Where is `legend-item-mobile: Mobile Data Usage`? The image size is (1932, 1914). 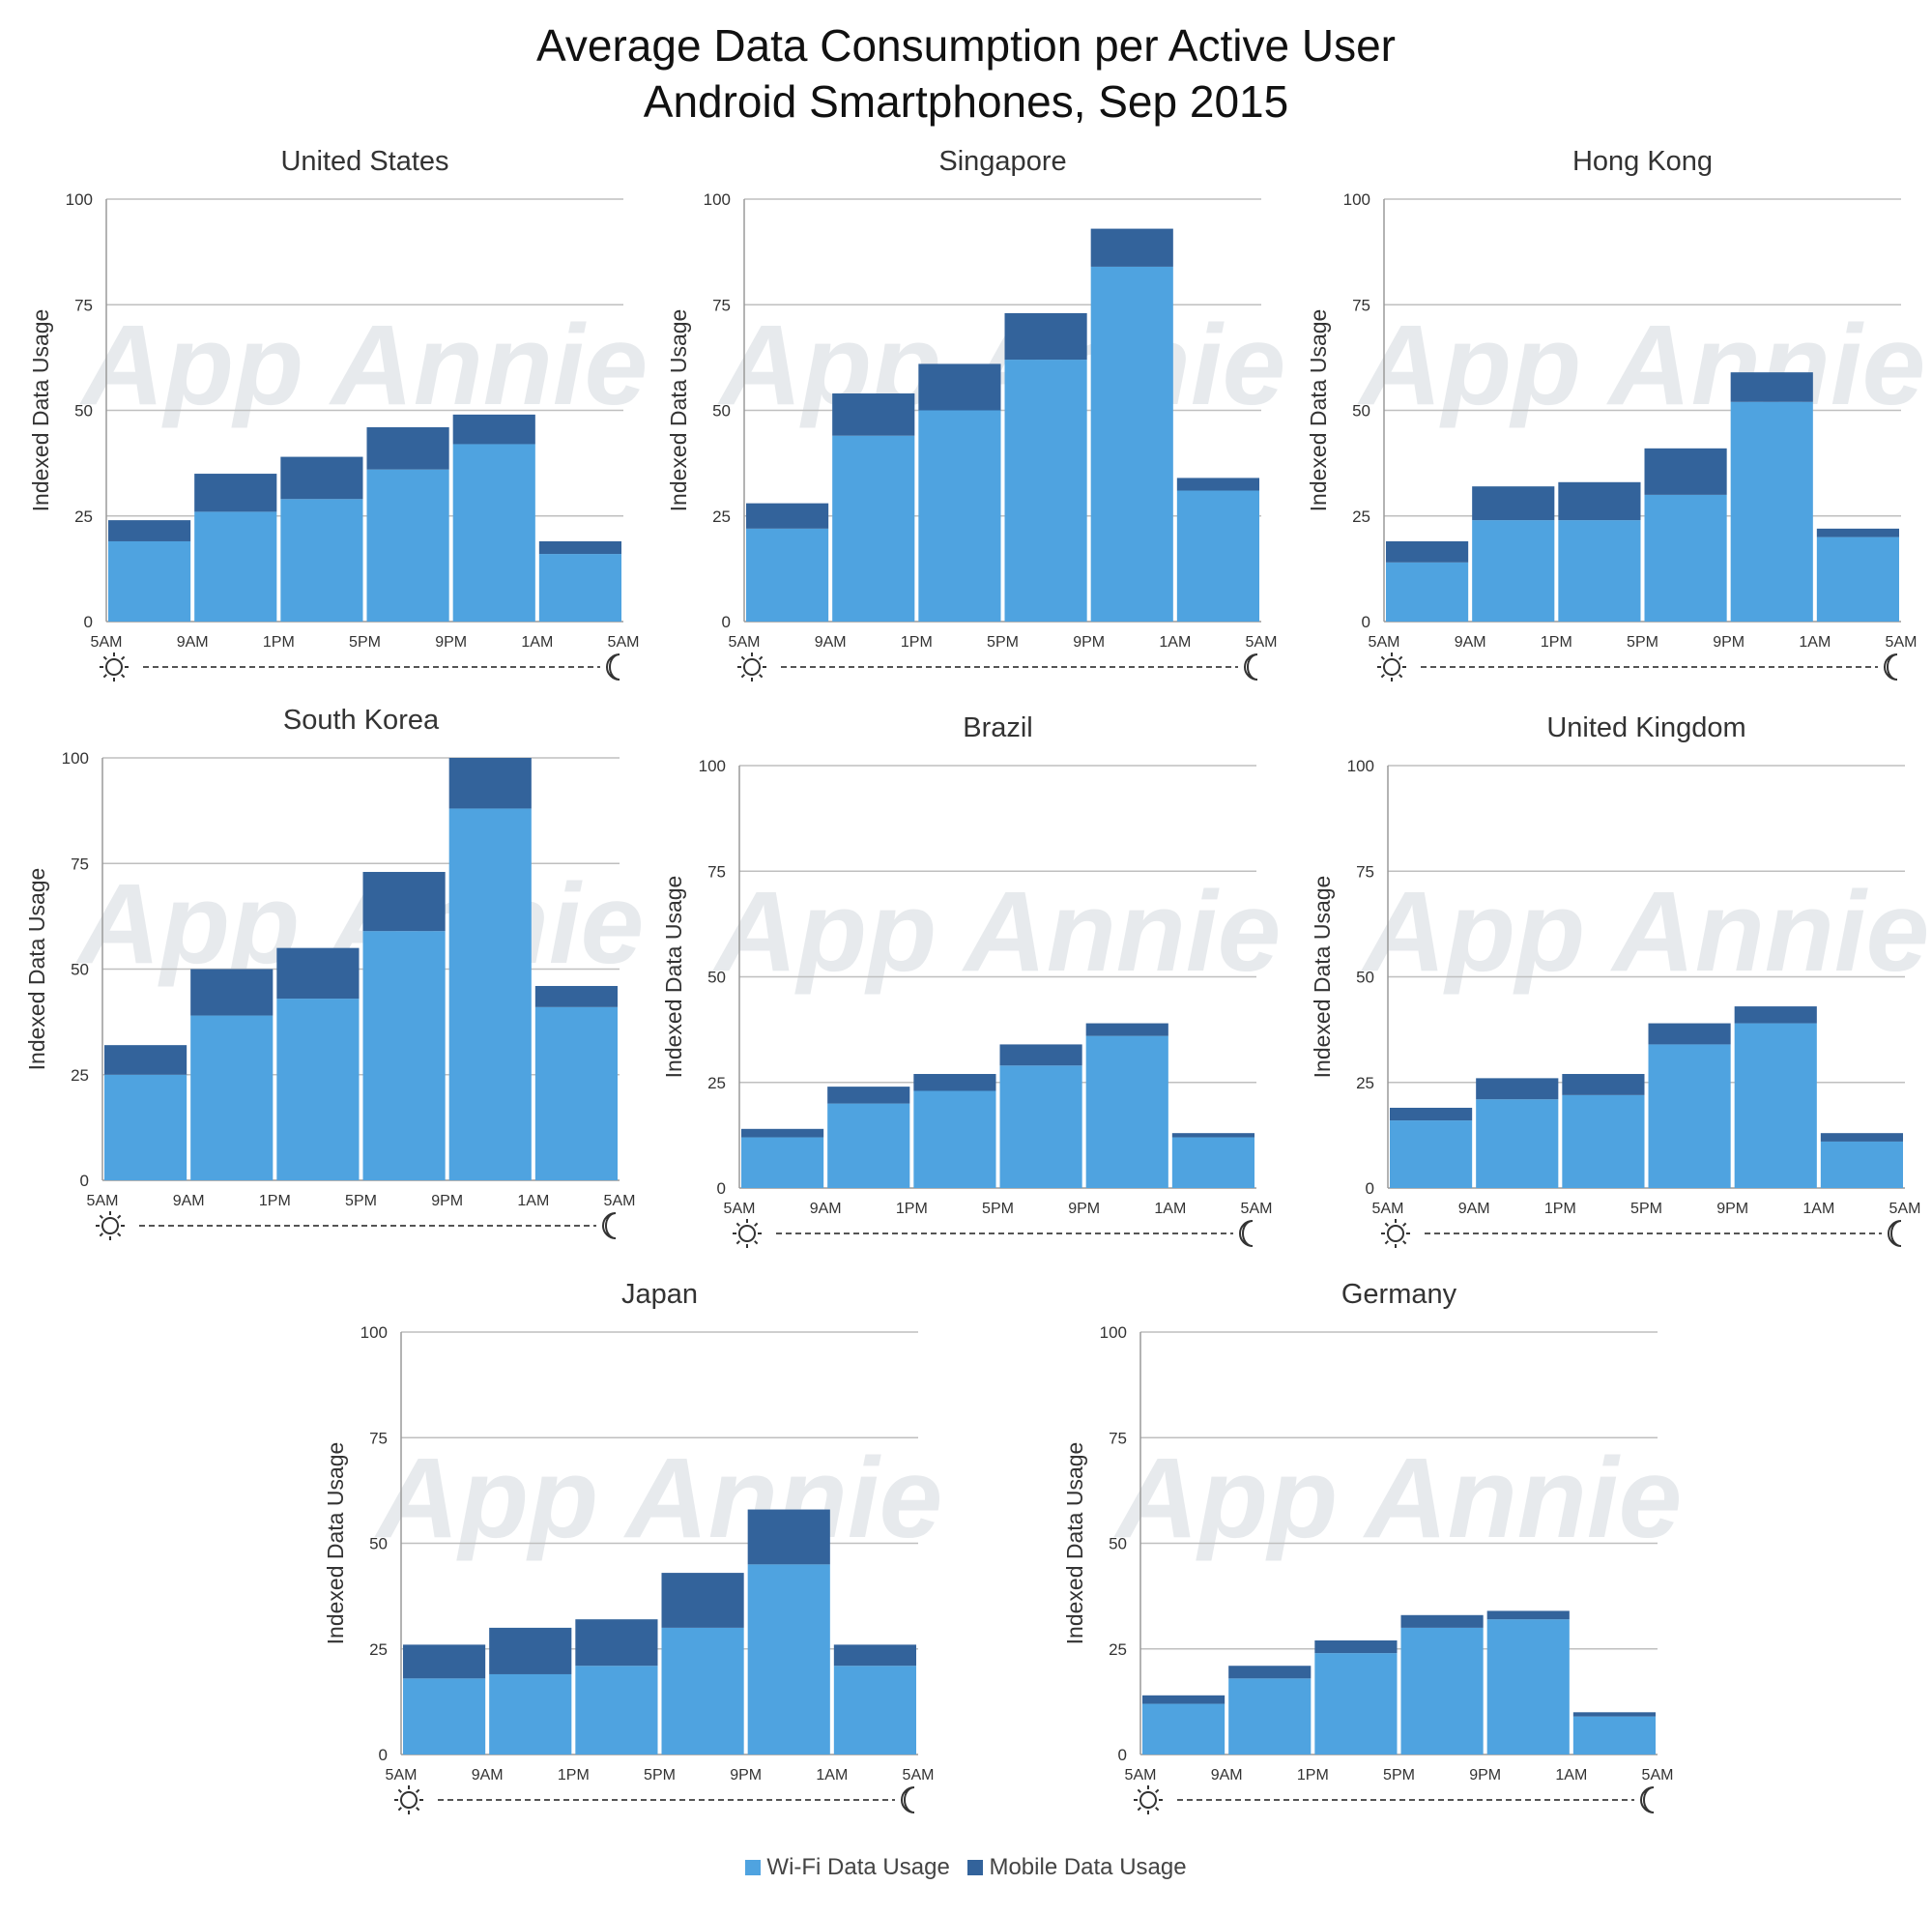
legend-item-mobile: Mobile Data Usage is located at coordinates (1077, 1868).